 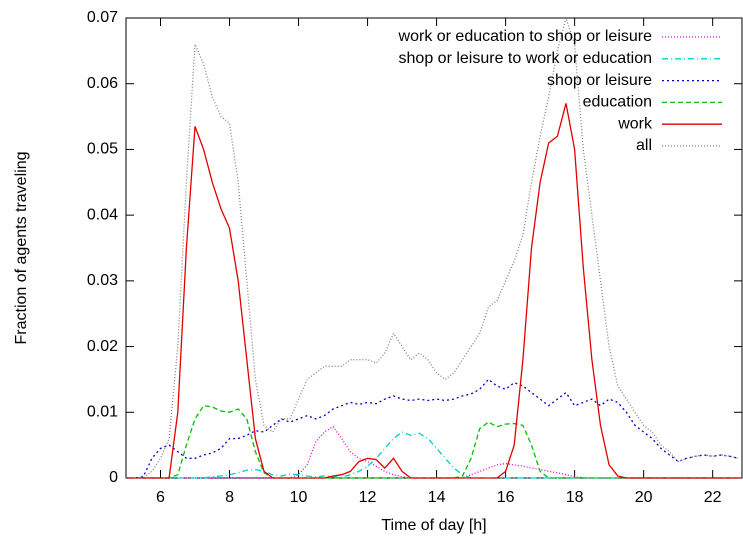 I want to click on y-tick-label: 0.05, so click(x=102, y=149).